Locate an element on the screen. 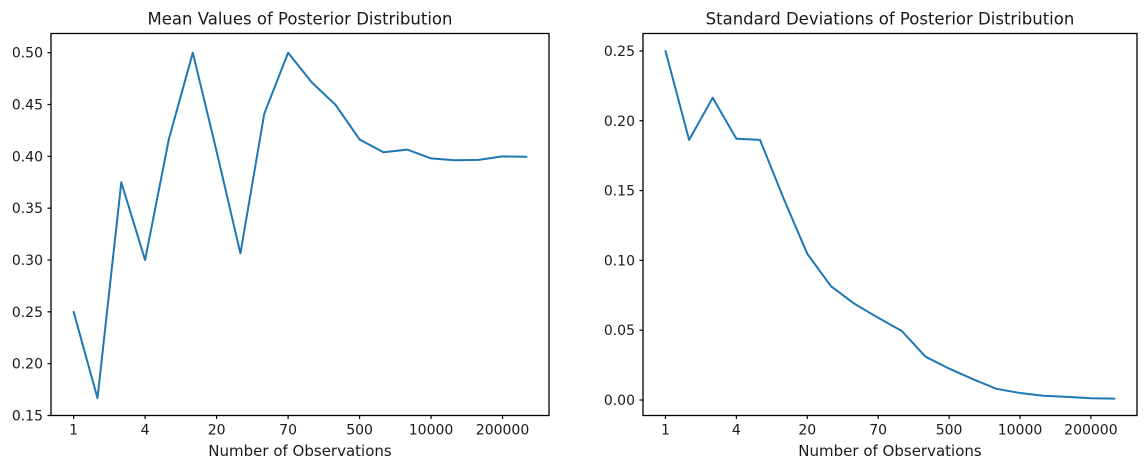  y-tick-label: 0.05 is located at coordinates (619, 331).